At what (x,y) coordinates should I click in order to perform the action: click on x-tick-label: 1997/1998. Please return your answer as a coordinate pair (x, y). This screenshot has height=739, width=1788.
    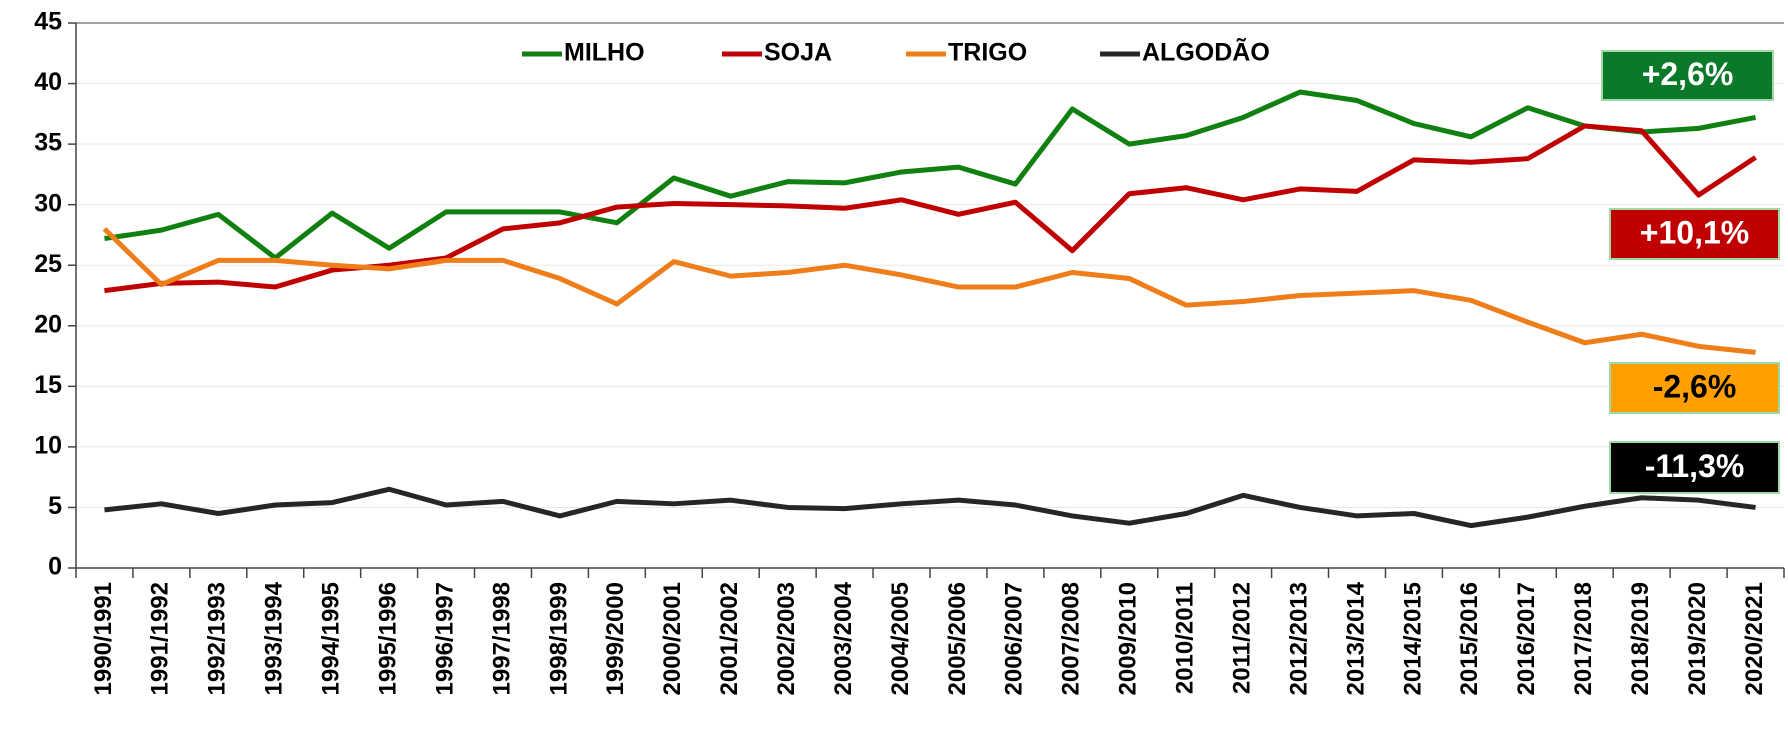
    Looking at the image, I should click on (501, 638).